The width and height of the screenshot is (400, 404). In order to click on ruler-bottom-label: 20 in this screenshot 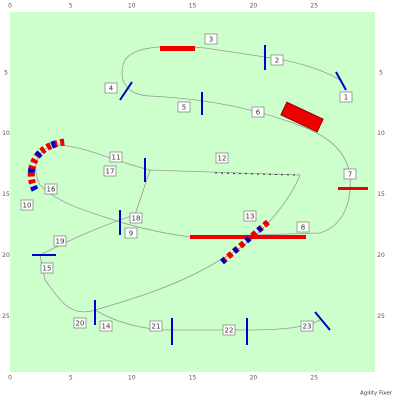, I will do `click(254, 378)`.